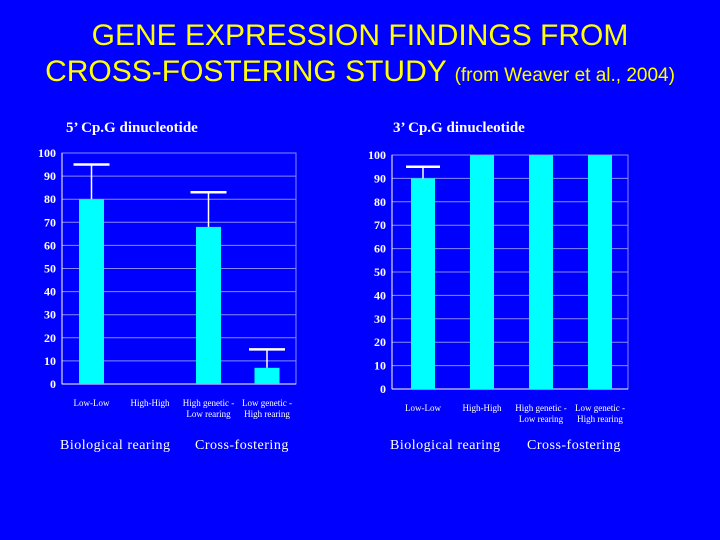 This screenshot has height=540, width=720. Describe the element at coordinates (377, 155) in the screenshot. I see `chart-2-ytick-label: 100` at that location.